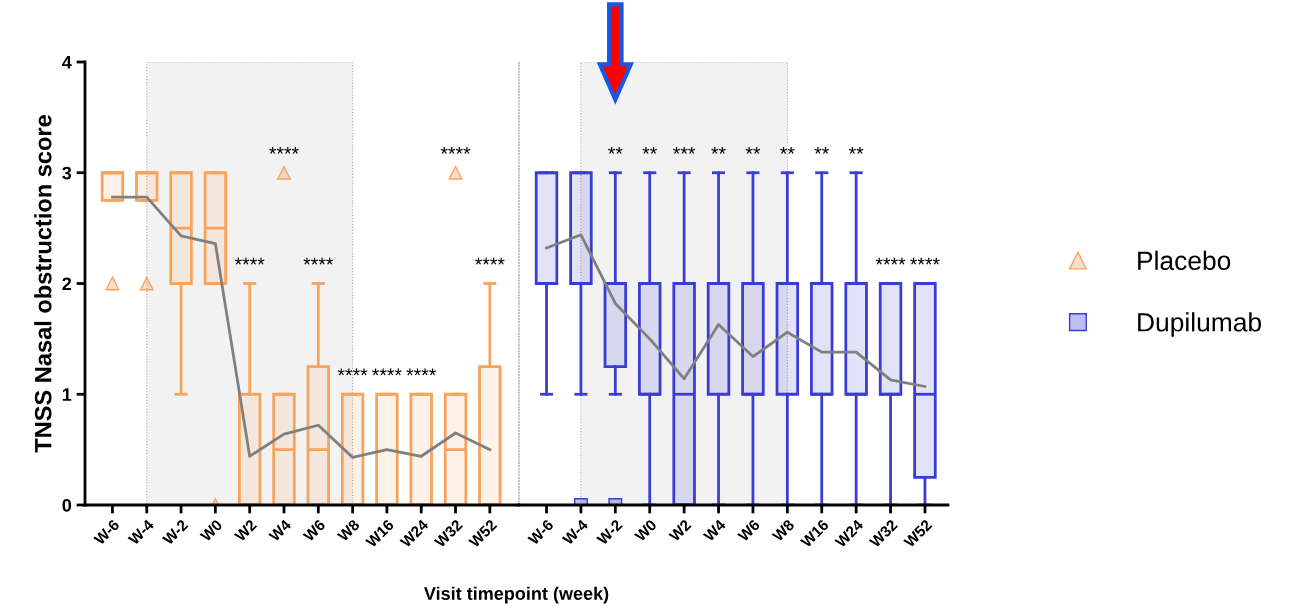 This screenshot has width=1301, height=612. I want to click on legend-label: Dupilumab, so click(1200, 324).